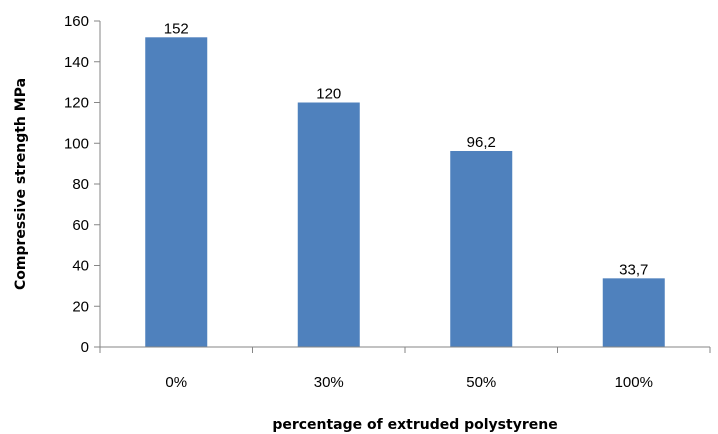  I want to click on y-tick-label: 40, so click(80, 266).